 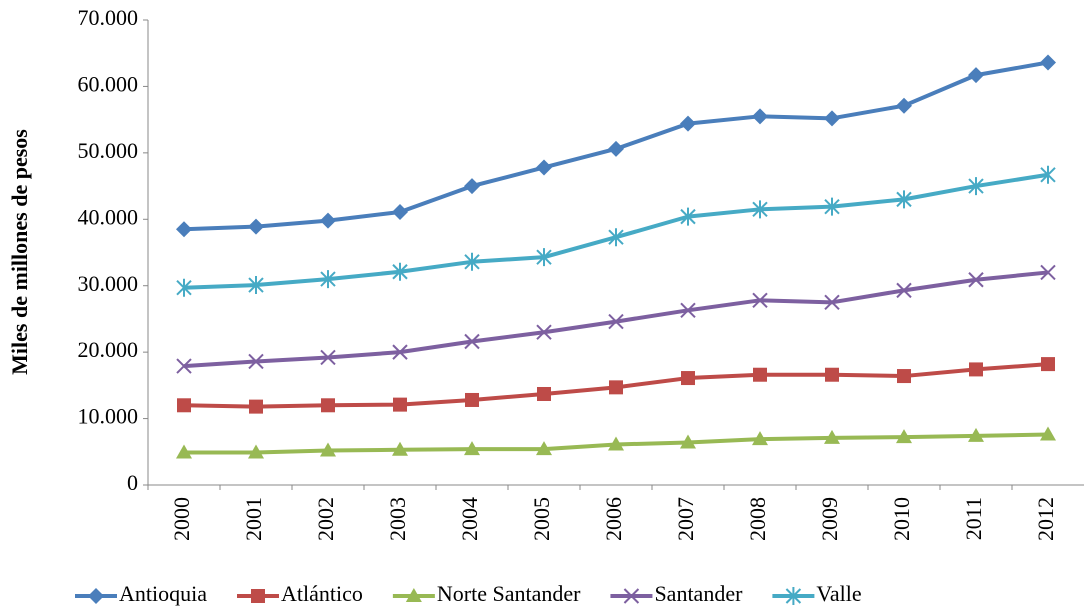 I want to click on x-tick-label: 2000, so click(x=181, y=519).